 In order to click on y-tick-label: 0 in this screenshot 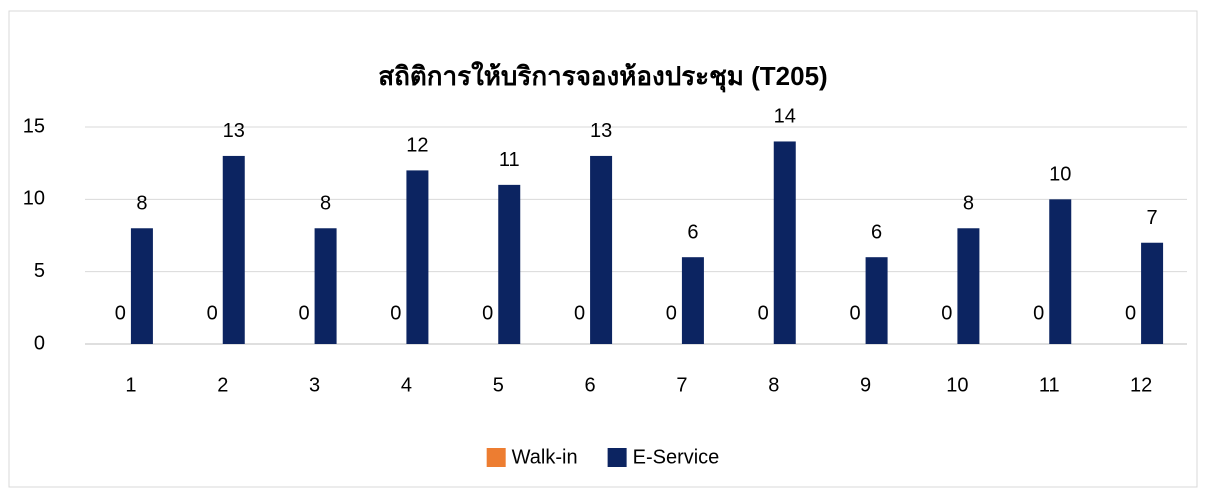, I will do `click(39, 343)`.